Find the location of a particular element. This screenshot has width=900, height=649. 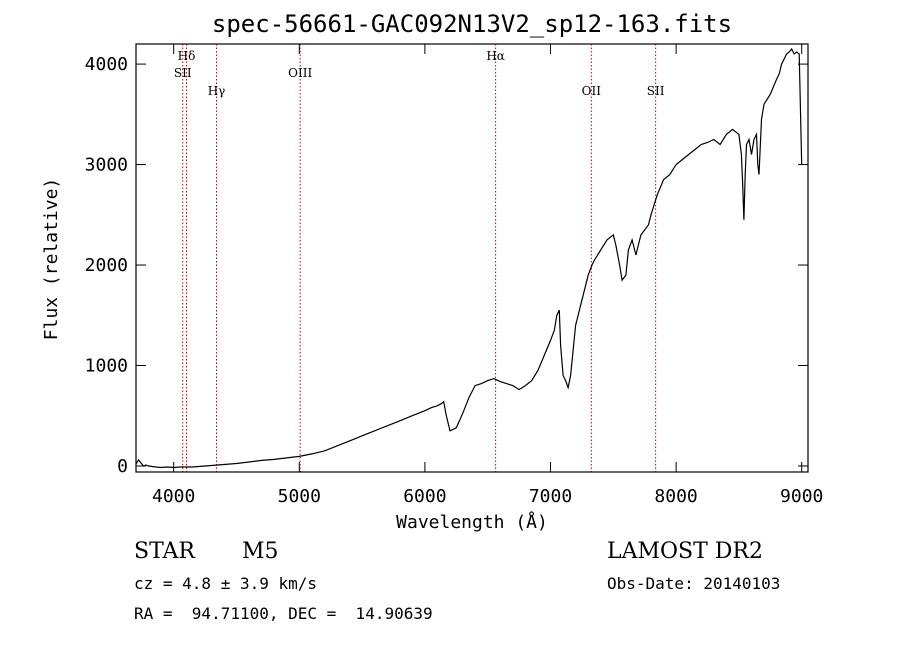

line-marker-label: Hα is located at coordinates (495, 56).